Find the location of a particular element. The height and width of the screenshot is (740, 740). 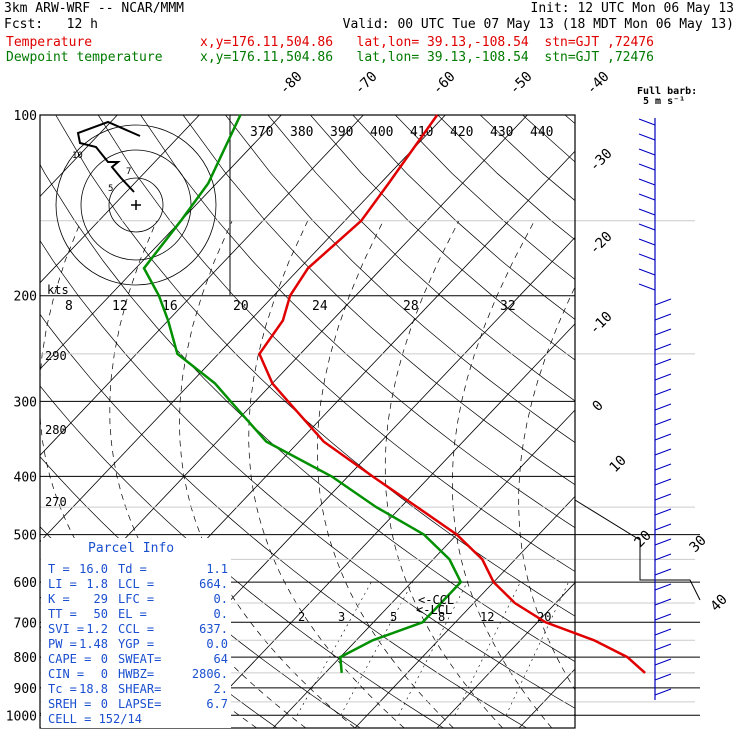

parcel-key: PW = is located at coordinates (62, 644).